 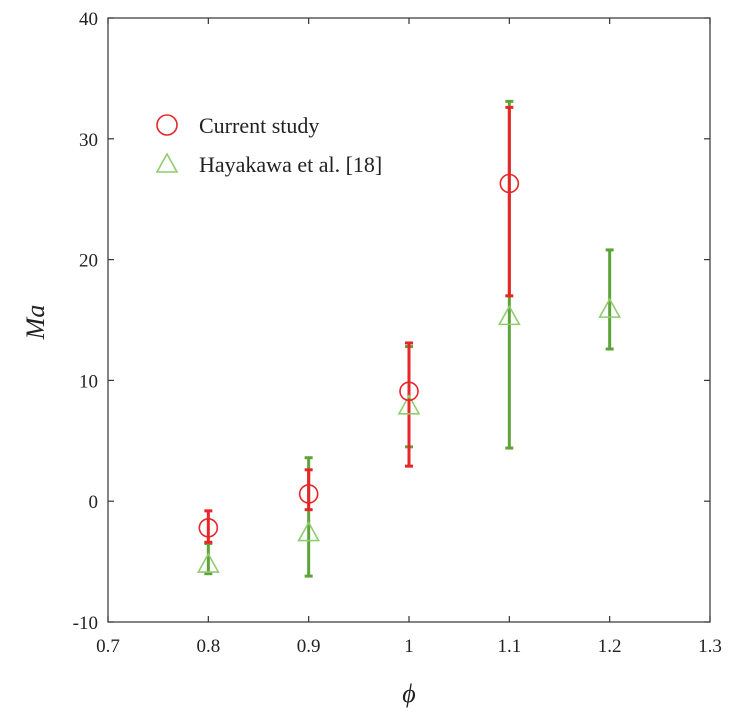 I want to click on legend-triangle-marker, so click(x=167, y=162).